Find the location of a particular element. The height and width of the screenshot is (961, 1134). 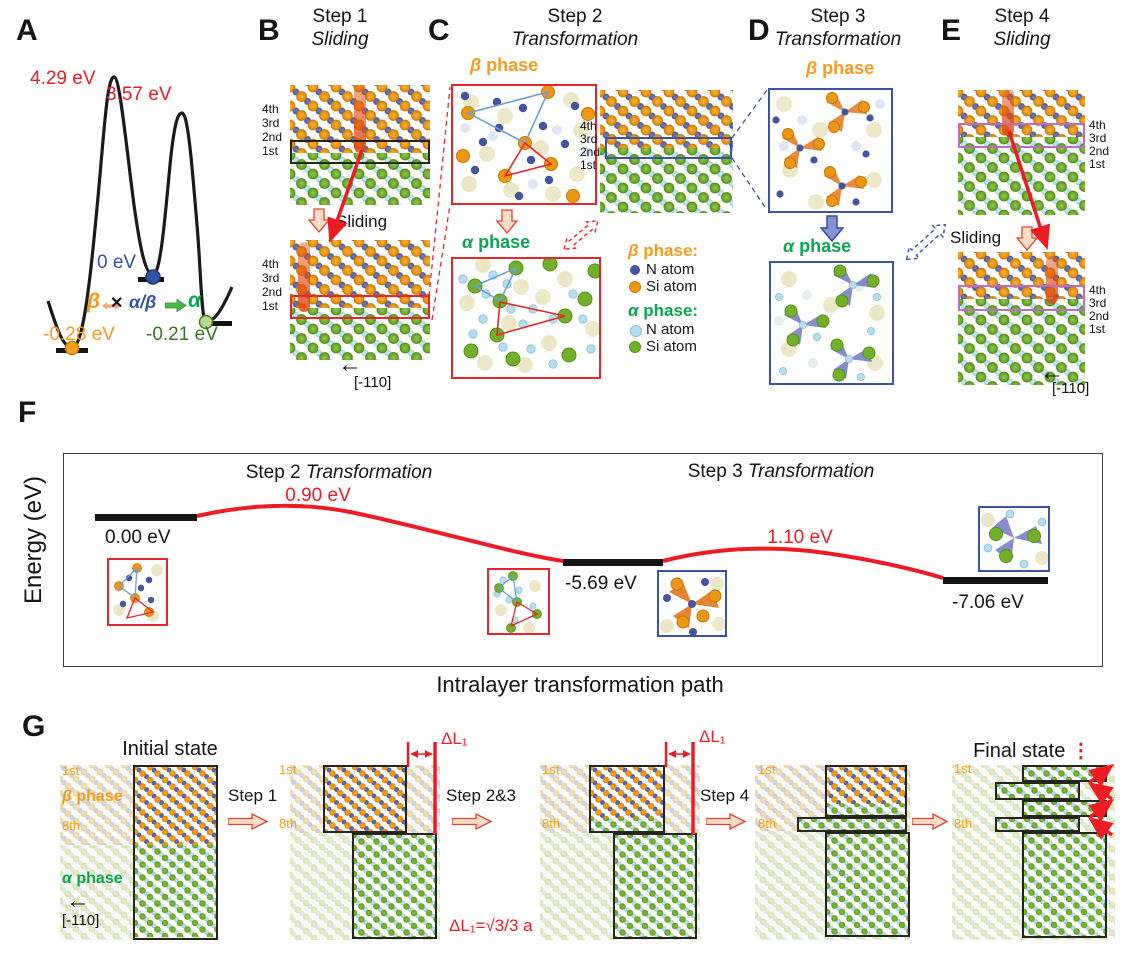

beta-phase-label-c: β phase is located at coordinates (504, 65).